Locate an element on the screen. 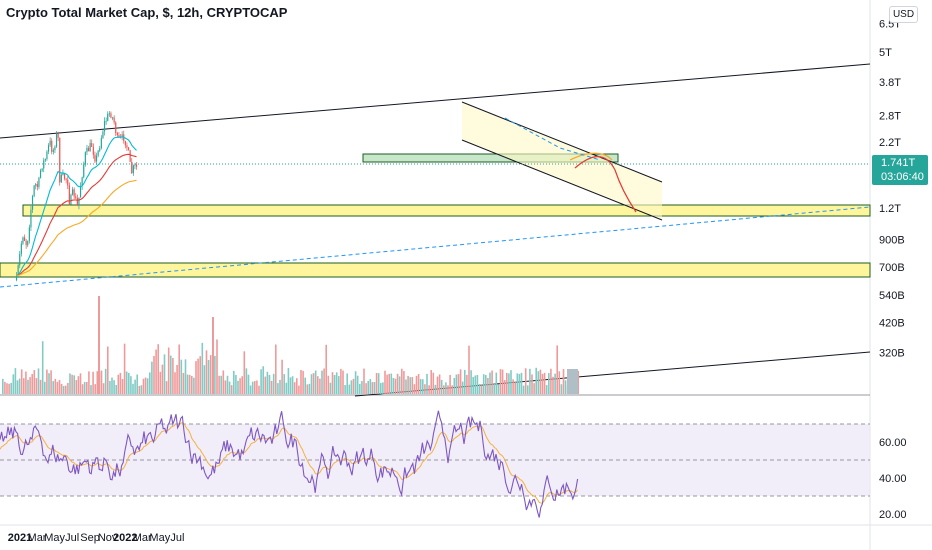 This screenshot has width=932, height=550. rsi-axis-label: 40.00 is located at coordinates (893, 479).